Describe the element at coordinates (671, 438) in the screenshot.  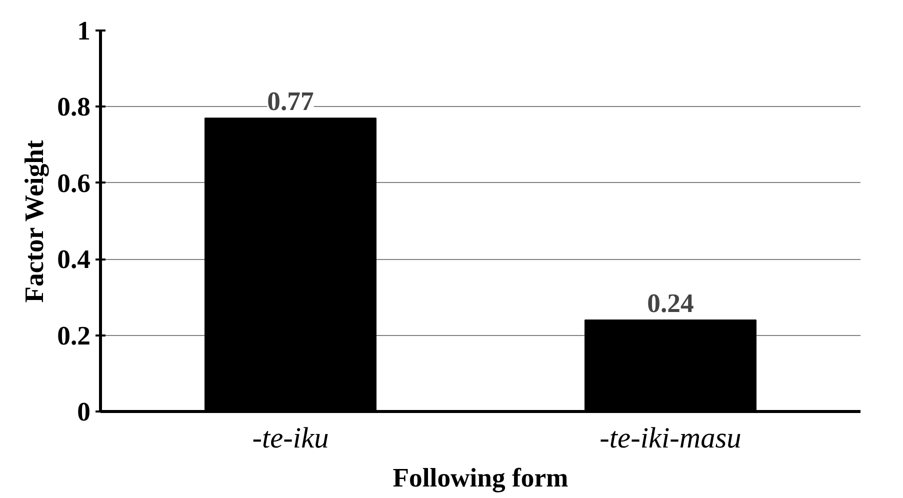
I see `x-tick-label: -te-iki-masu` at that location.